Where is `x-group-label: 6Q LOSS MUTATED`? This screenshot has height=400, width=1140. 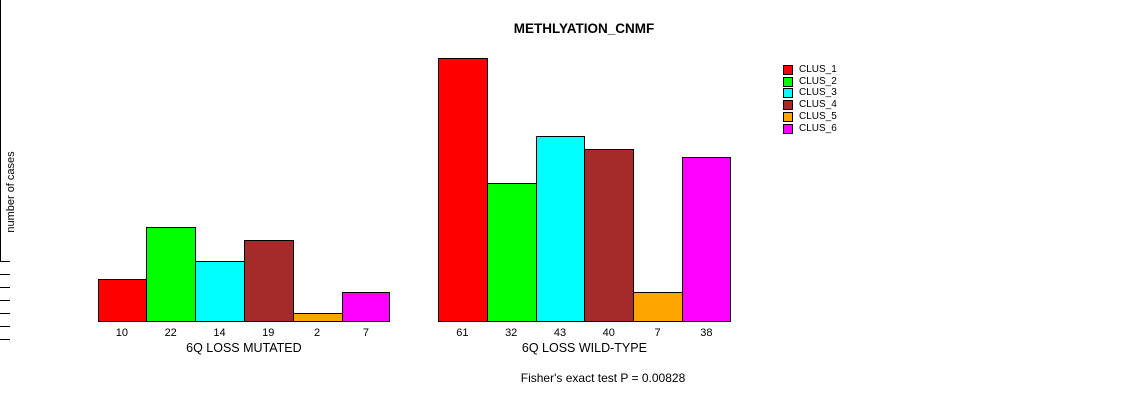
x-group-label: 6Q LOSS MUTATED is located at coordinates (244, 348).